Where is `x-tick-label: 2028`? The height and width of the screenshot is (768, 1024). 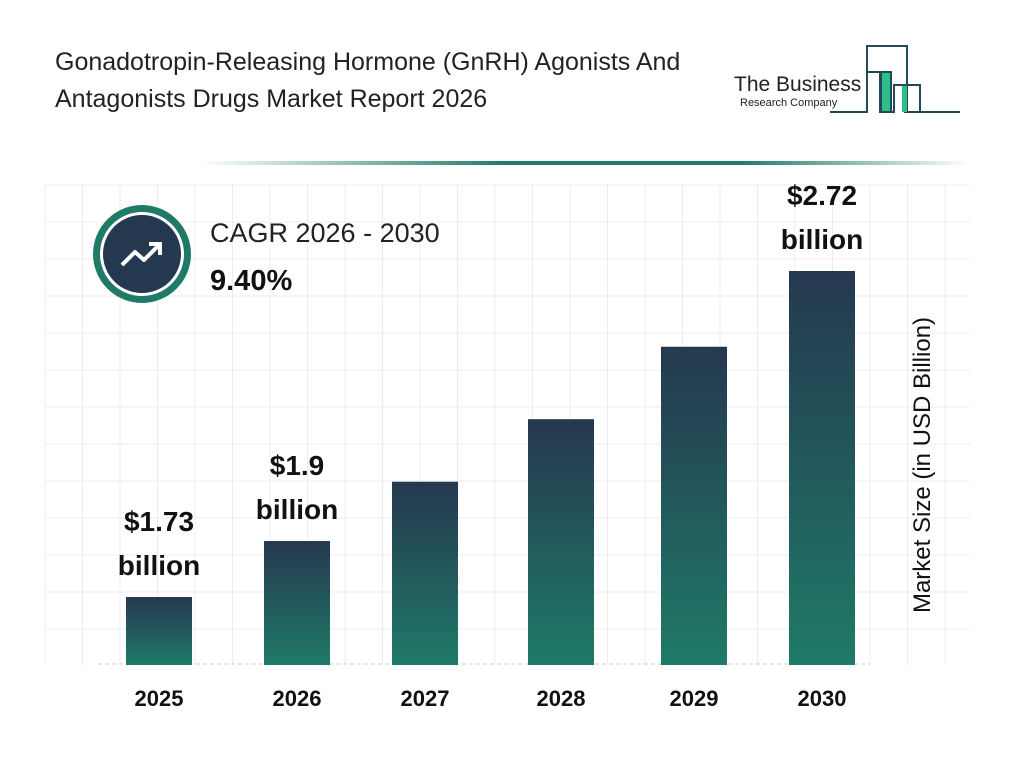 x-tick-label: 2028 is located at coordinates (561, 698).